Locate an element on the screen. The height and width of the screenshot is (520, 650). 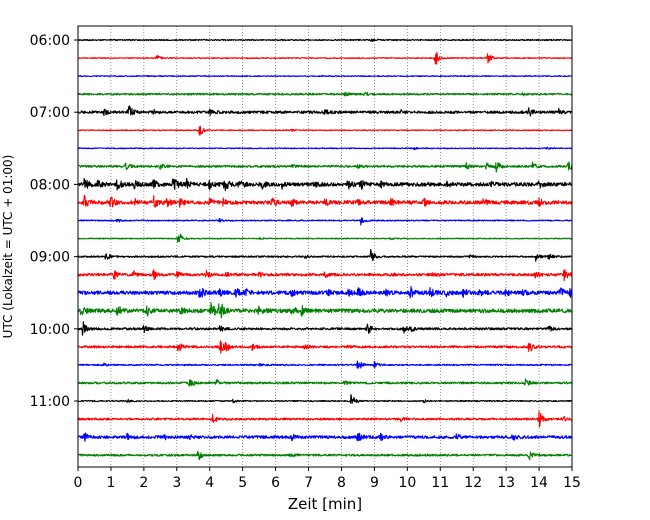
y-axis-label: UTC (Lokalzeit = UTC + 01:00) is located at coordinates (8, 247).